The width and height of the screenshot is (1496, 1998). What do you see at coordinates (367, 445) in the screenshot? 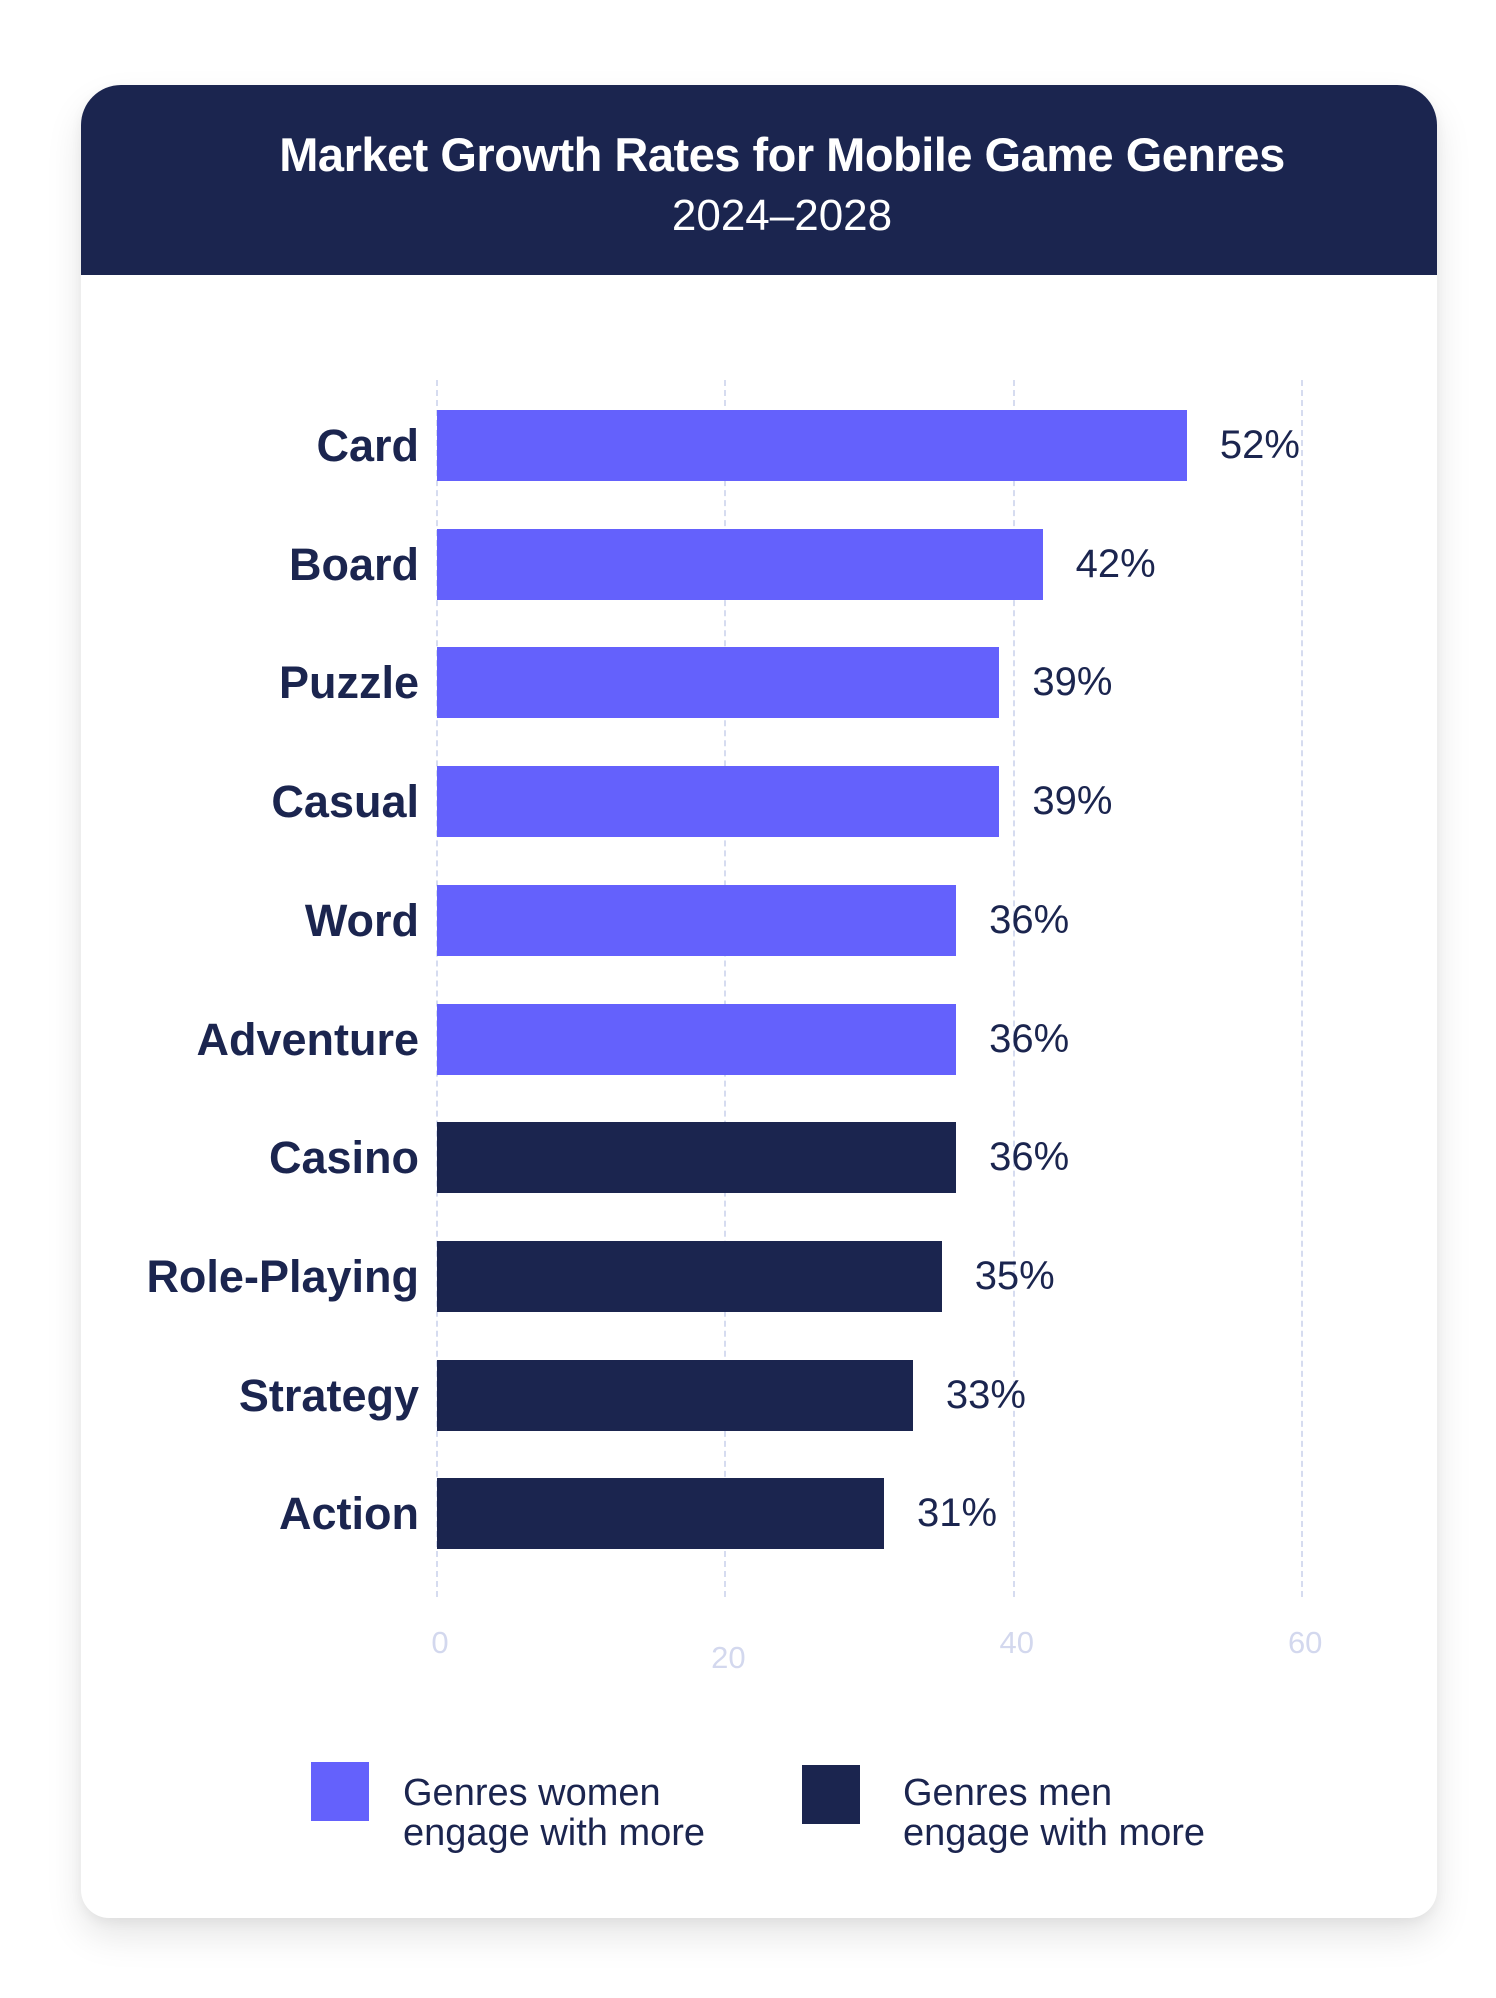
I see `category-label: Card` at bounding box center [367, 445].